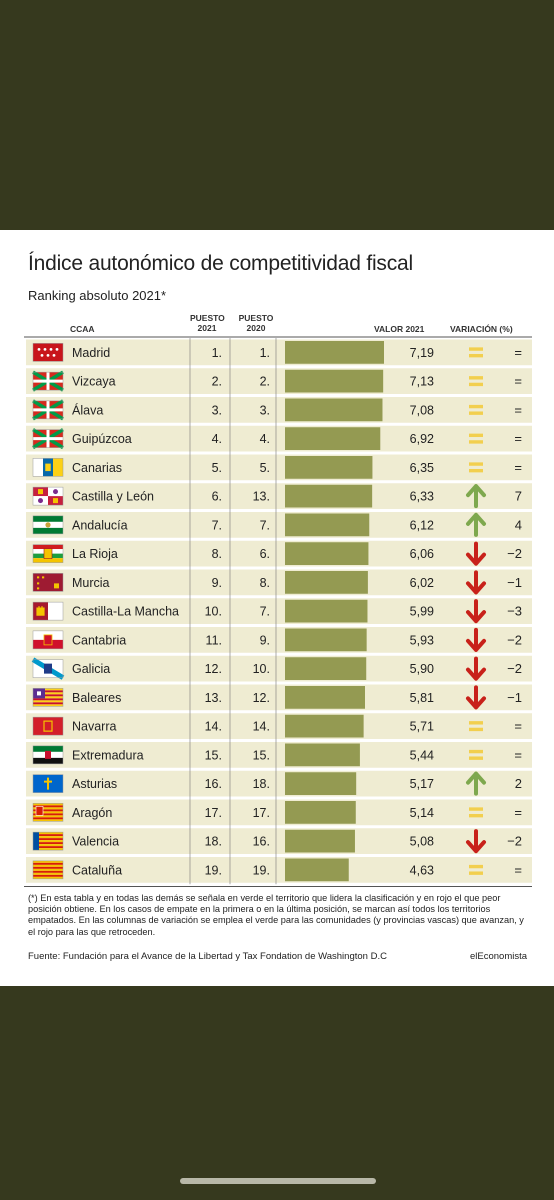  What do you see at coordinates (48, 611) in the screenshot?
I see `castilla-la-mancha-flag` at bounding box center [48, 611].